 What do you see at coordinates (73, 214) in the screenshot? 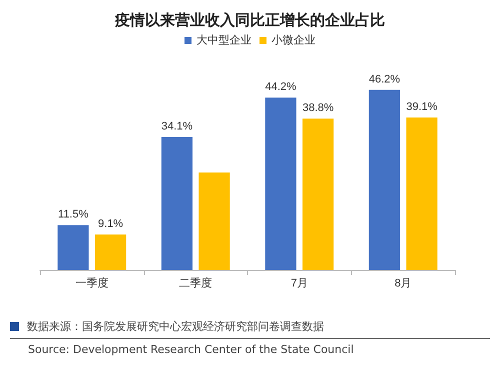
I see `data-label: 11.5%` at bounding box center [73, 214].